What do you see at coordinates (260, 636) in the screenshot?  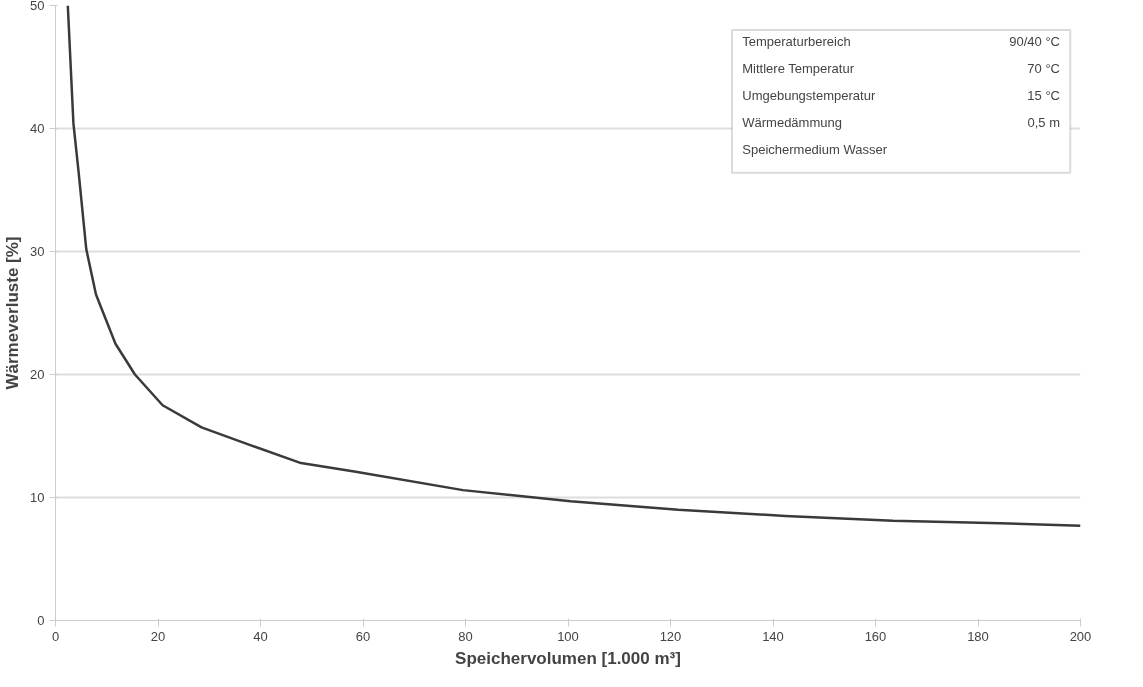 I see `x-tick-label: 40` at bounding box center [260, 636].